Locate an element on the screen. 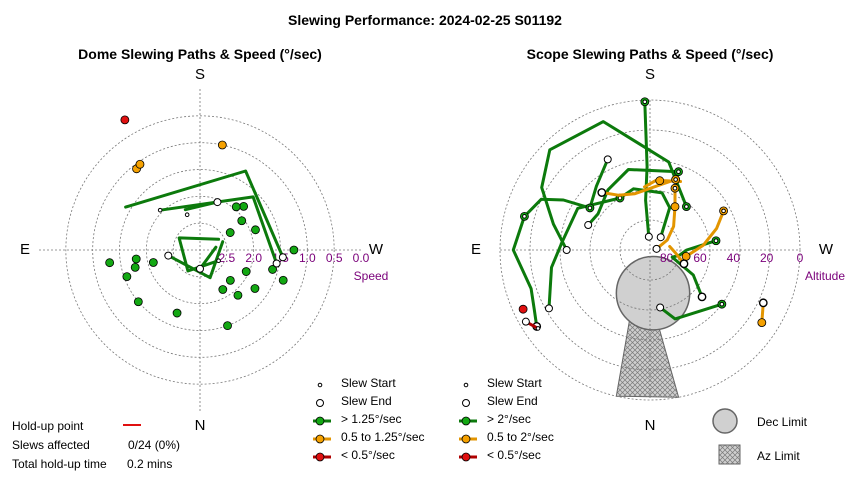 This screenshot has height=480, width=850. scope-legend-slew-end: Slew End is located at coordinates (512, 401).